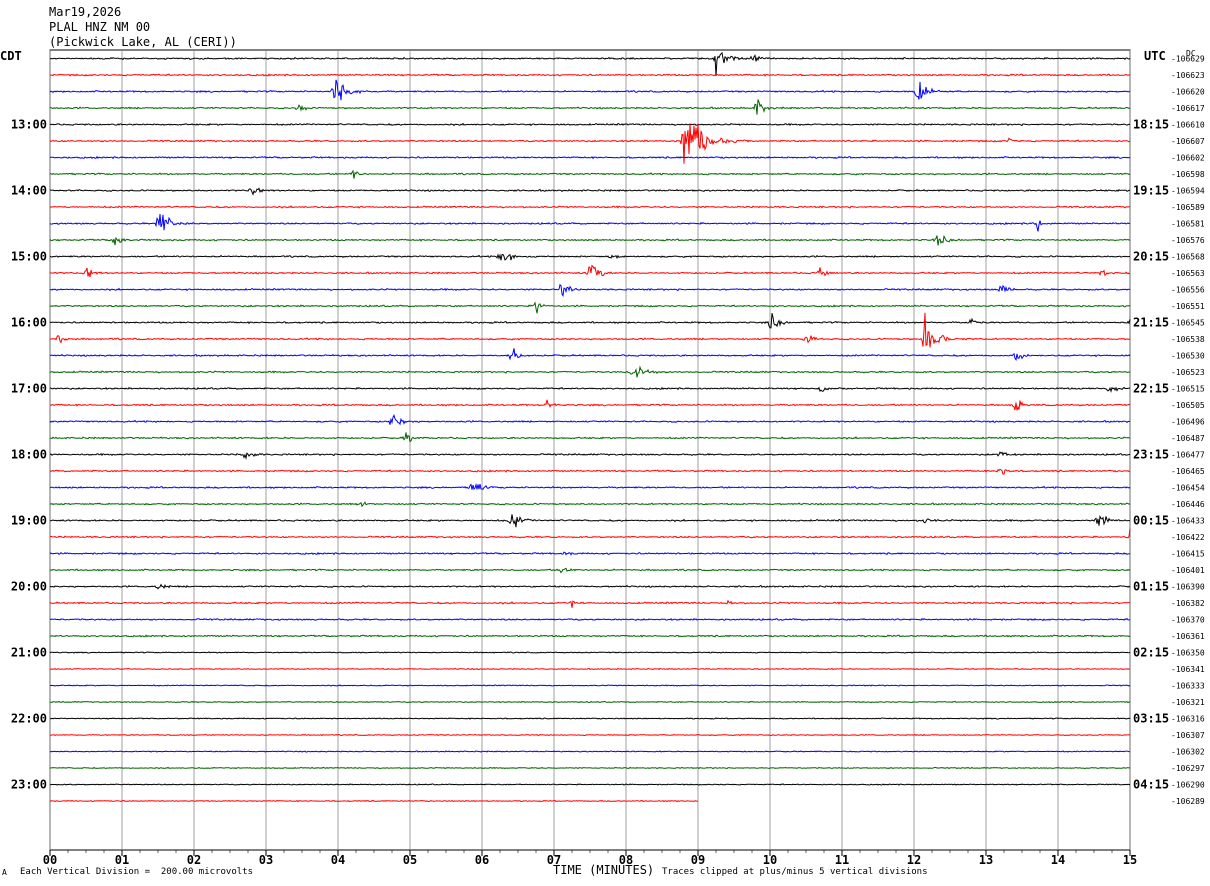 The width and height of the screenshot is (1210, 886). I want to click on dc-offset-label: -106382, so click(1188, 603).